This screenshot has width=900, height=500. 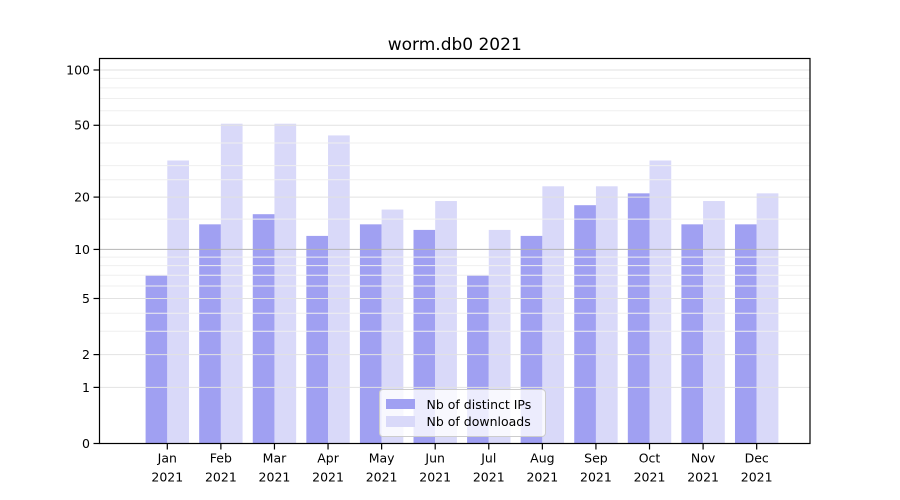 What do you see at coordinates (263, 329) in the screenshot?
I see `bar-mar-distinct-ips` at bounding box center [263, 329].